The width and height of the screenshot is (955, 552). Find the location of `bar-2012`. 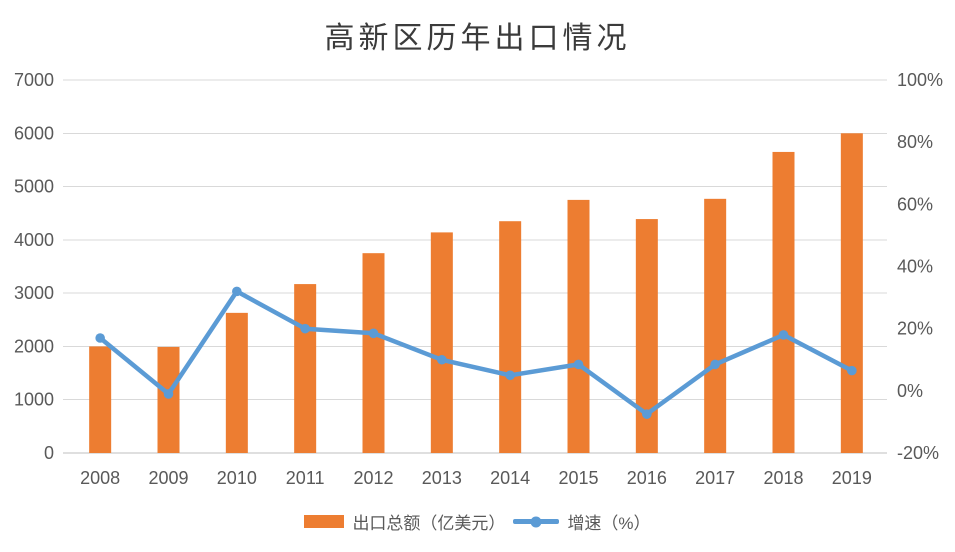

bar-2012 is located at coordinates (373, 353).